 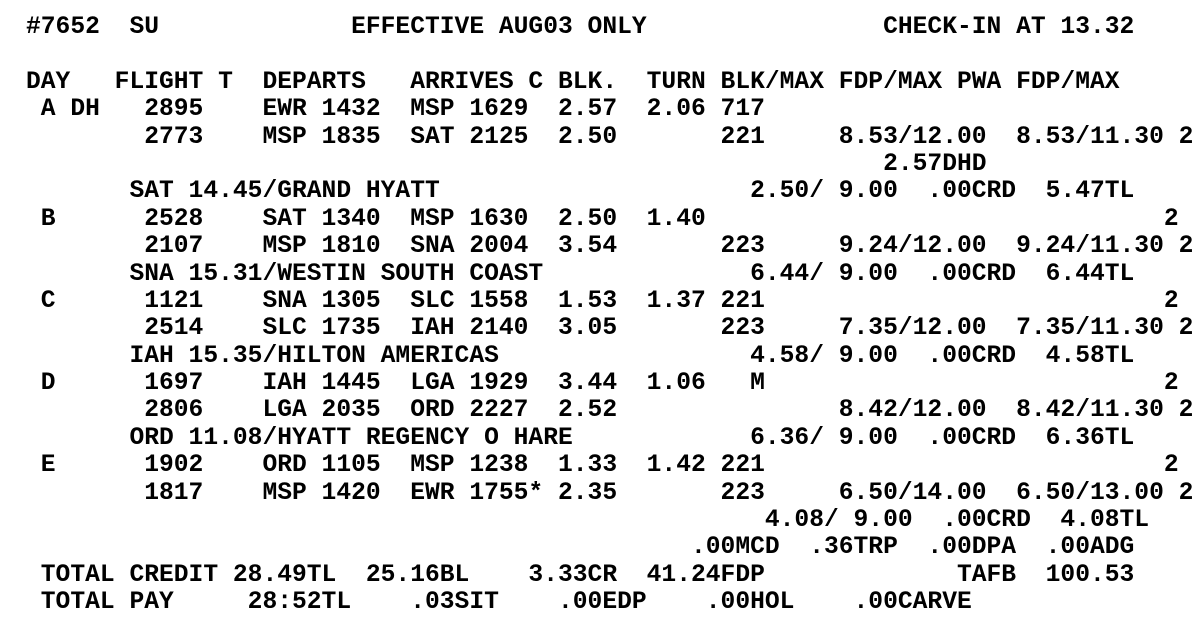 What do you see at coordinates (602, 384) in the screenshot?
I see `leg-line-d1: D 1697 IAH 1445 LGA 1929 3.44 1.06 M 2` at bounding box center [602, 384].